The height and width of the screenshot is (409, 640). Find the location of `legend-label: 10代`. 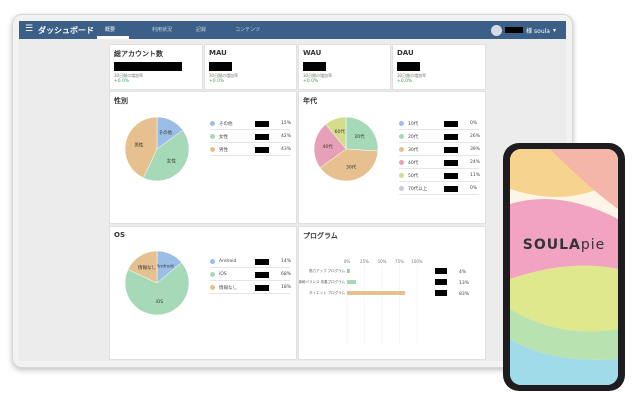

legend-label: 10代 is located at coordinates (413, 124).